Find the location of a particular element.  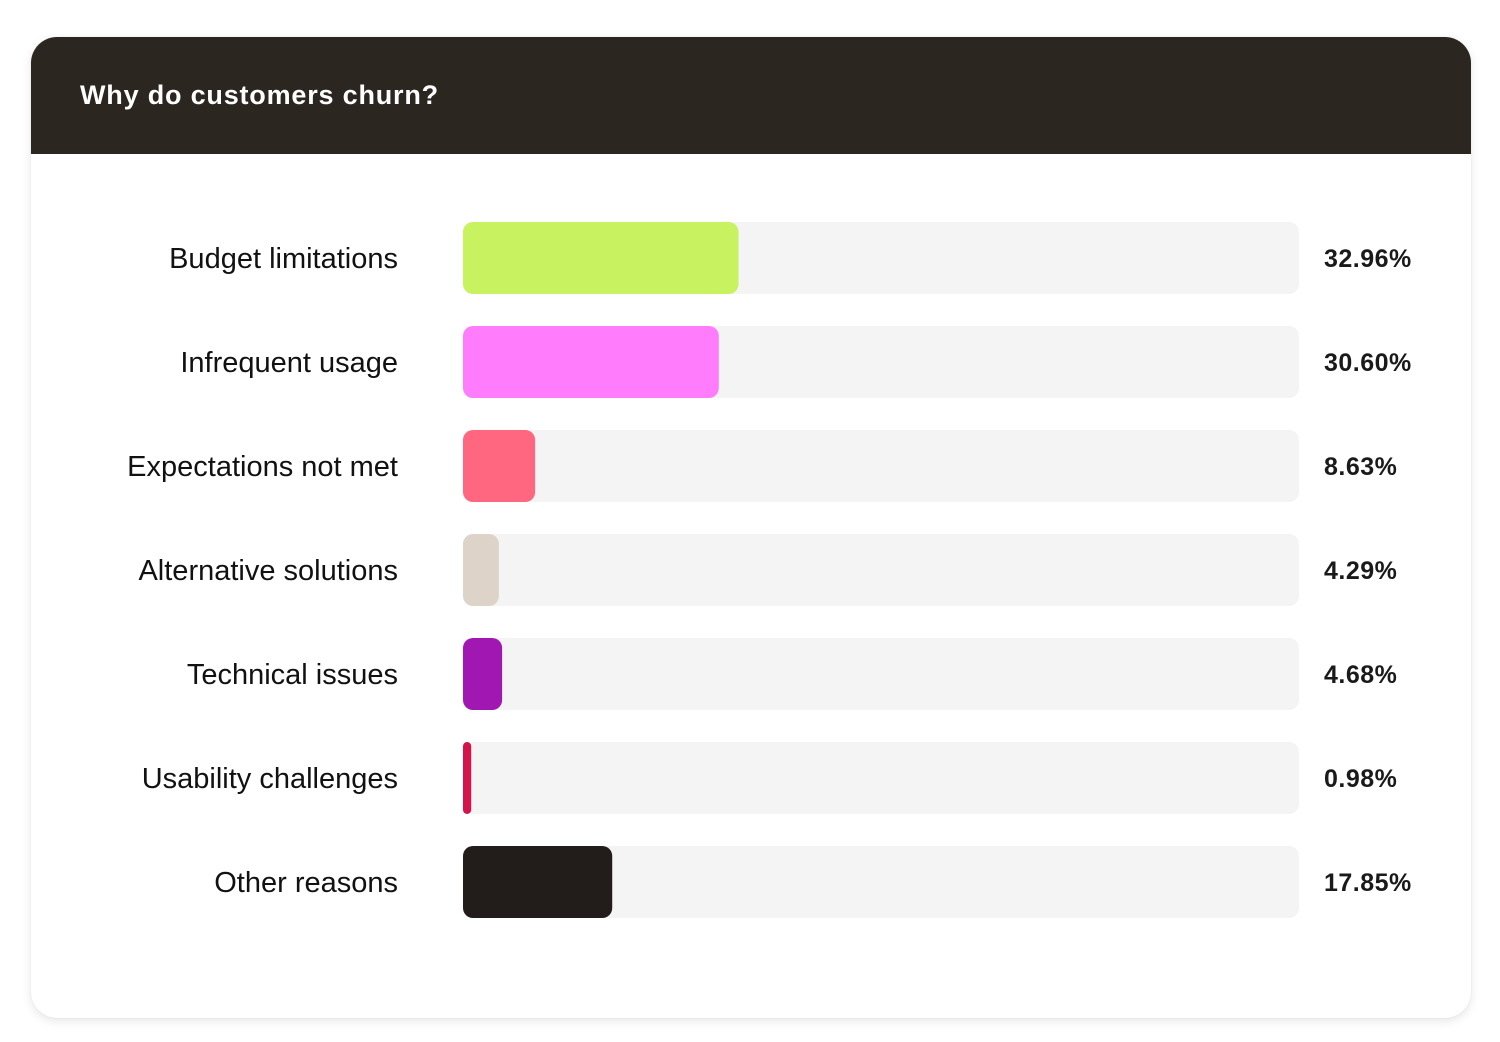

category-label: Budget limitations is located at coordinates (283, 259).